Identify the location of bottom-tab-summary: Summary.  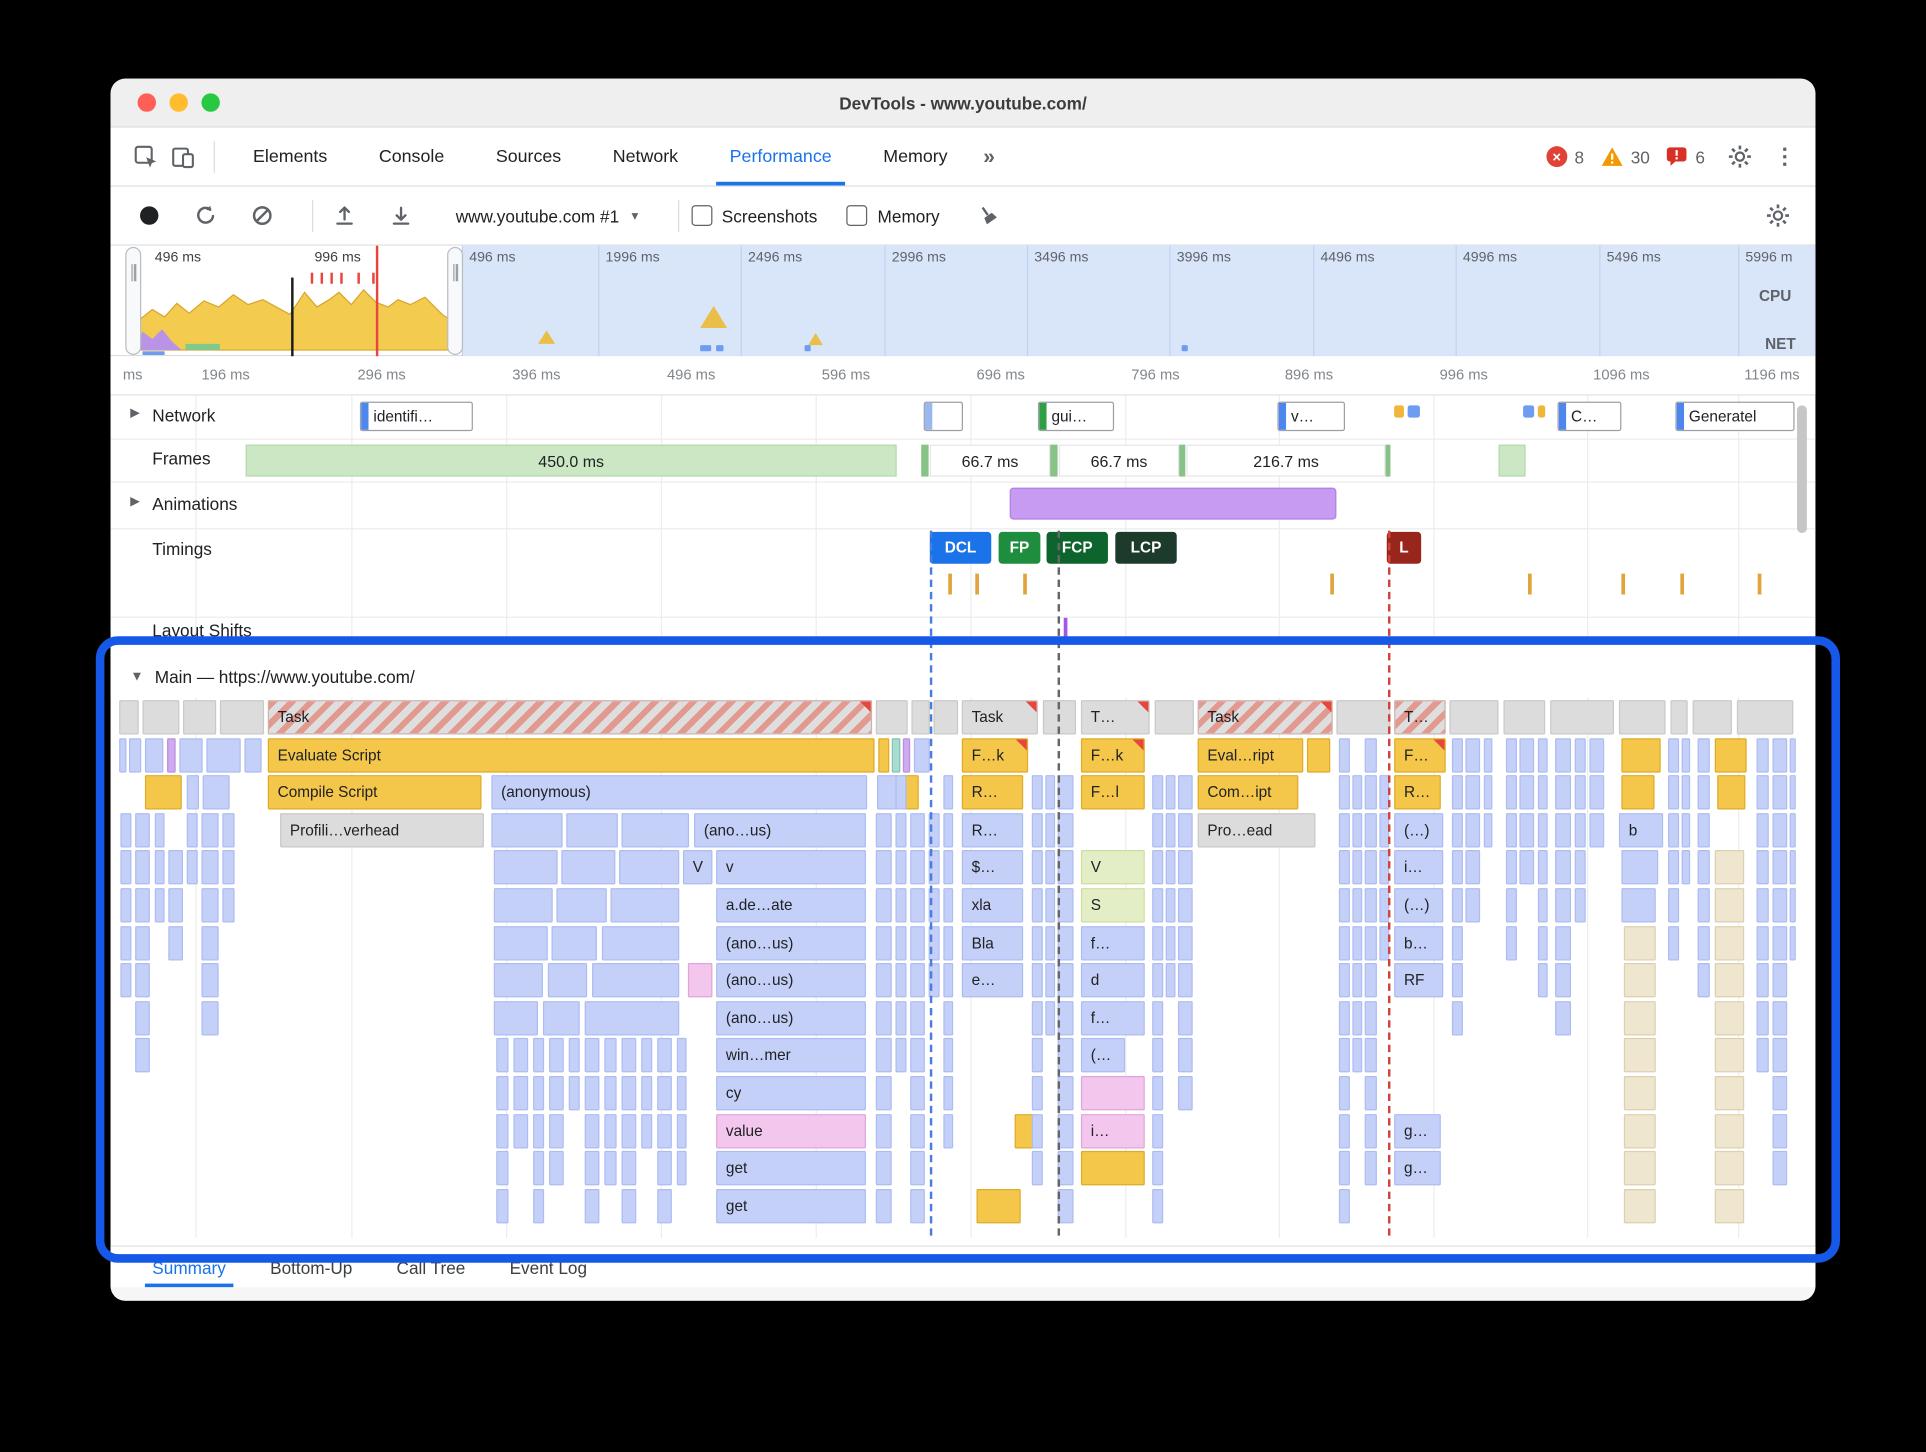
(189, 1267).